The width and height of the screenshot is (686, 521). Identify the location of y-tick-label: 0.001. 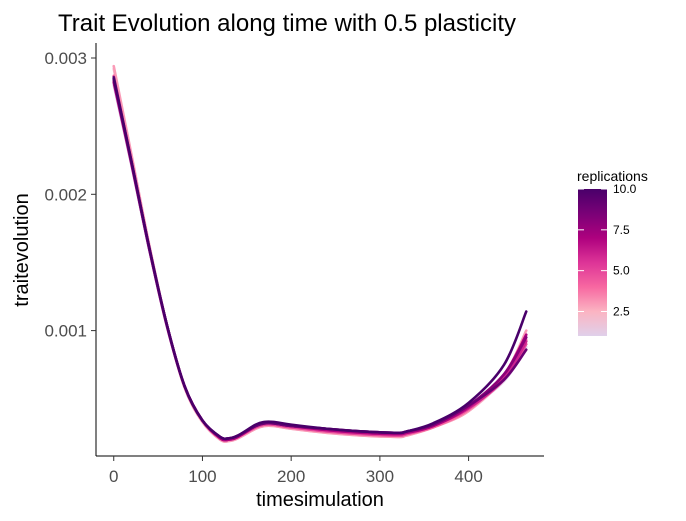
(65, 331).